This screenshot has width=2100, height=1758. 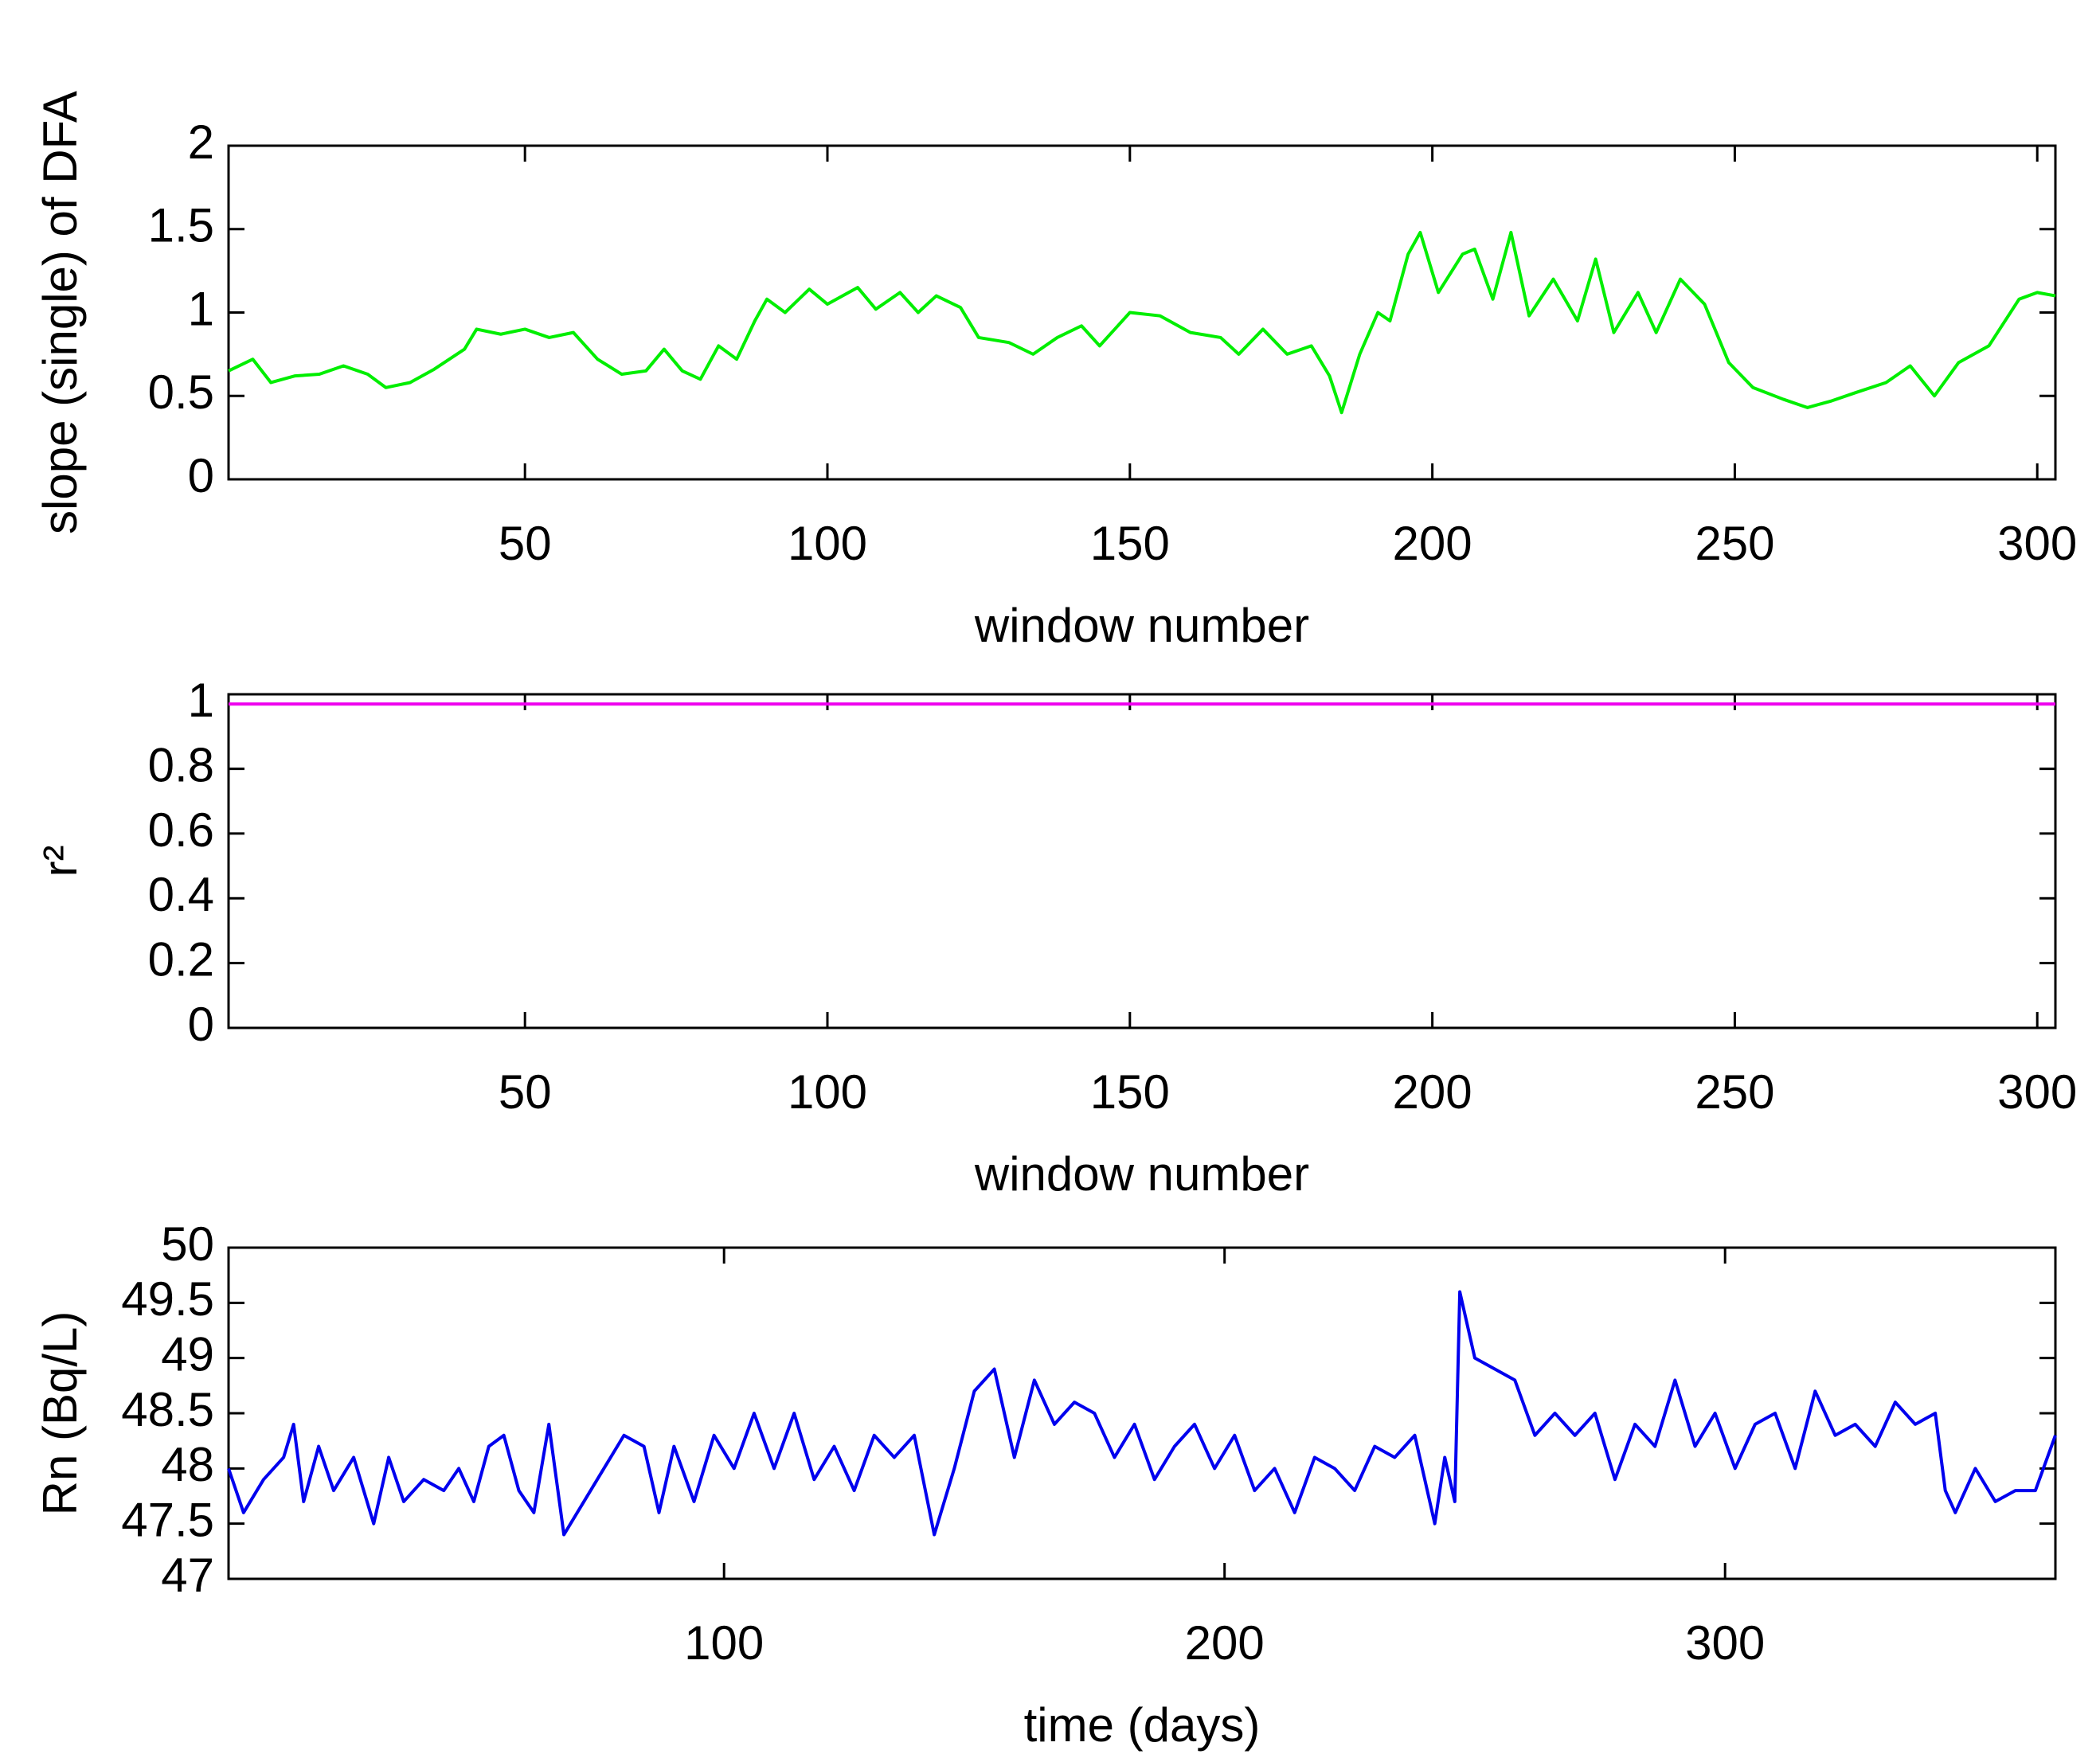 What do you see at coordinates (201, 142) in the screenshot?
I see `y-tick-label: 2` at bounding box center [201, 142].